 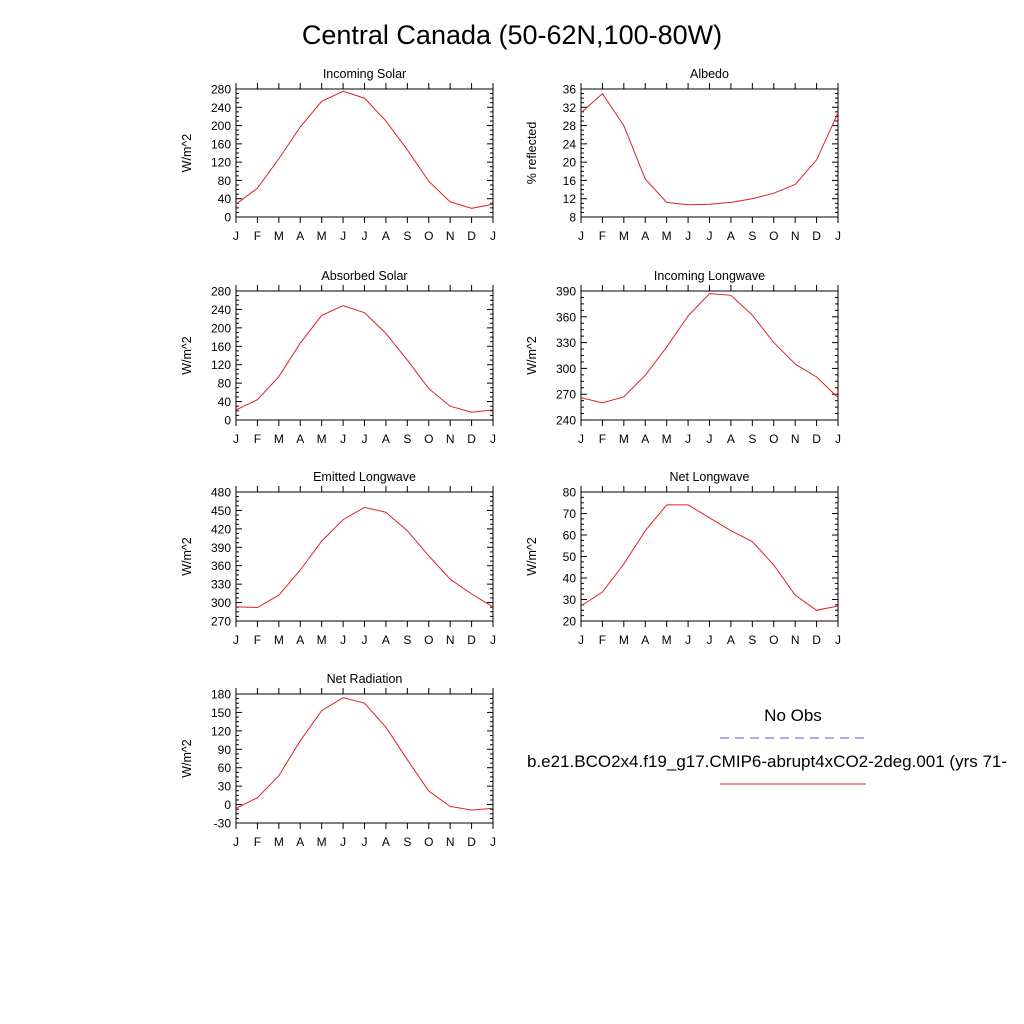 What do you see at coordinates (709, 348) in the screenshot?
I see `series-line` at bounding box center [709, 348].